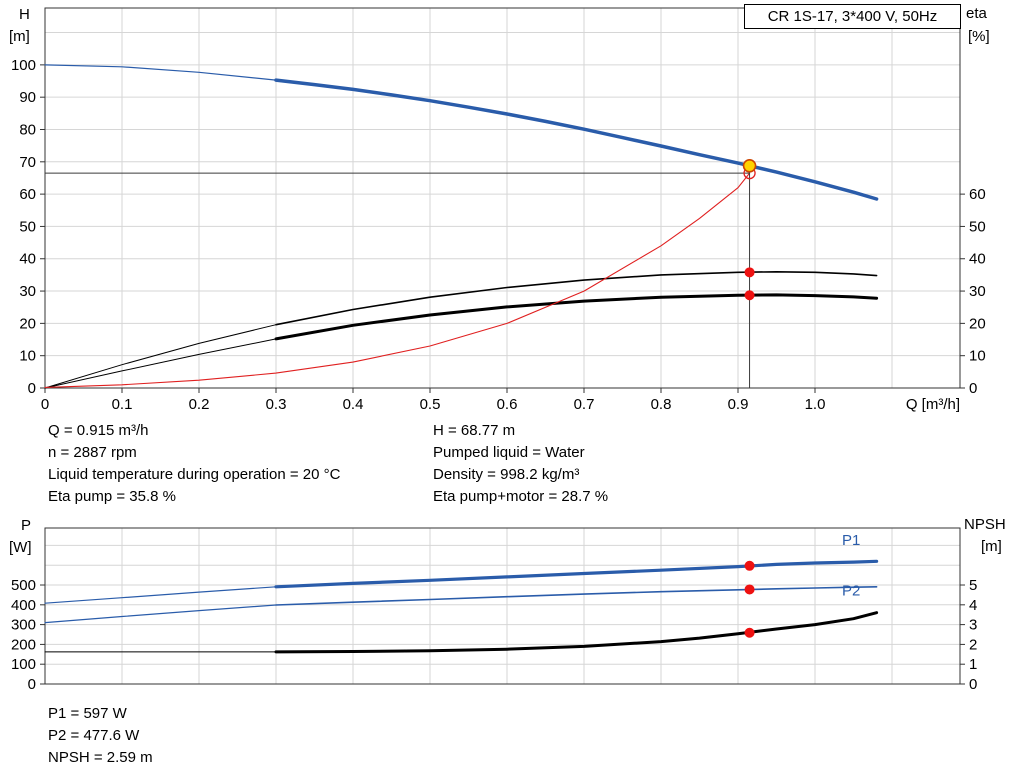 The height and width of the screenshot is (781, 1024). I want to click on y-right-tick-label: 20, so click(977, 323).